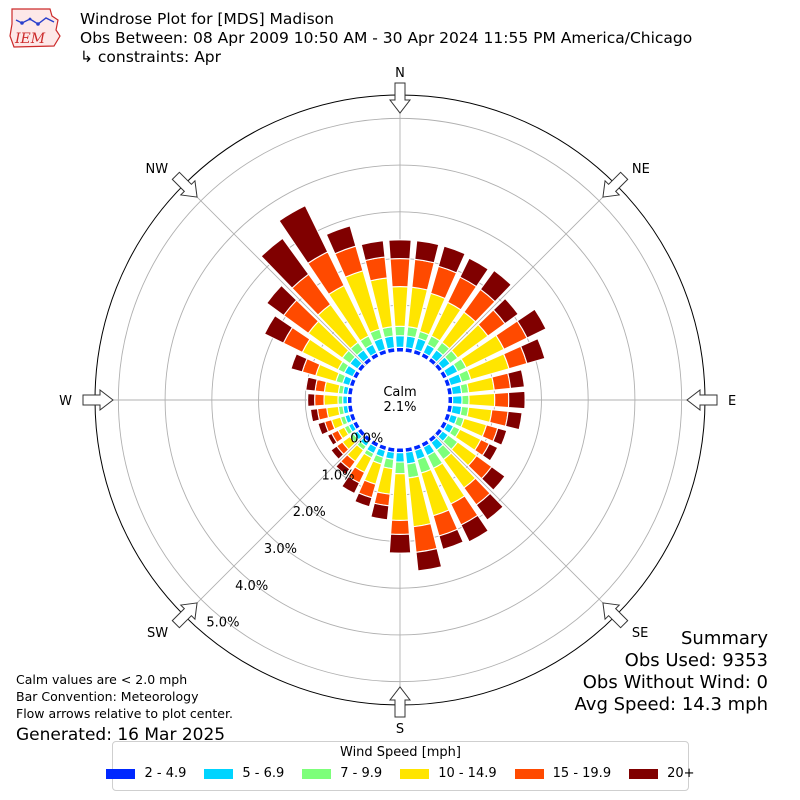 This screenshot has height=800, width=800. Describe the element at coordinates (681, 773) in the screenshot. I see `legend-label: 20+` at that location.